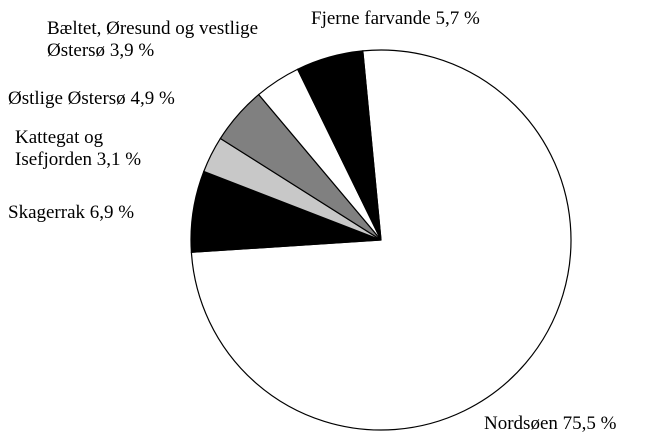 This screenshot has width=659, height=443. Describe the element at coordinates (132, 50) in the screenshot. I see `value-label: 3,9 %` at that location.